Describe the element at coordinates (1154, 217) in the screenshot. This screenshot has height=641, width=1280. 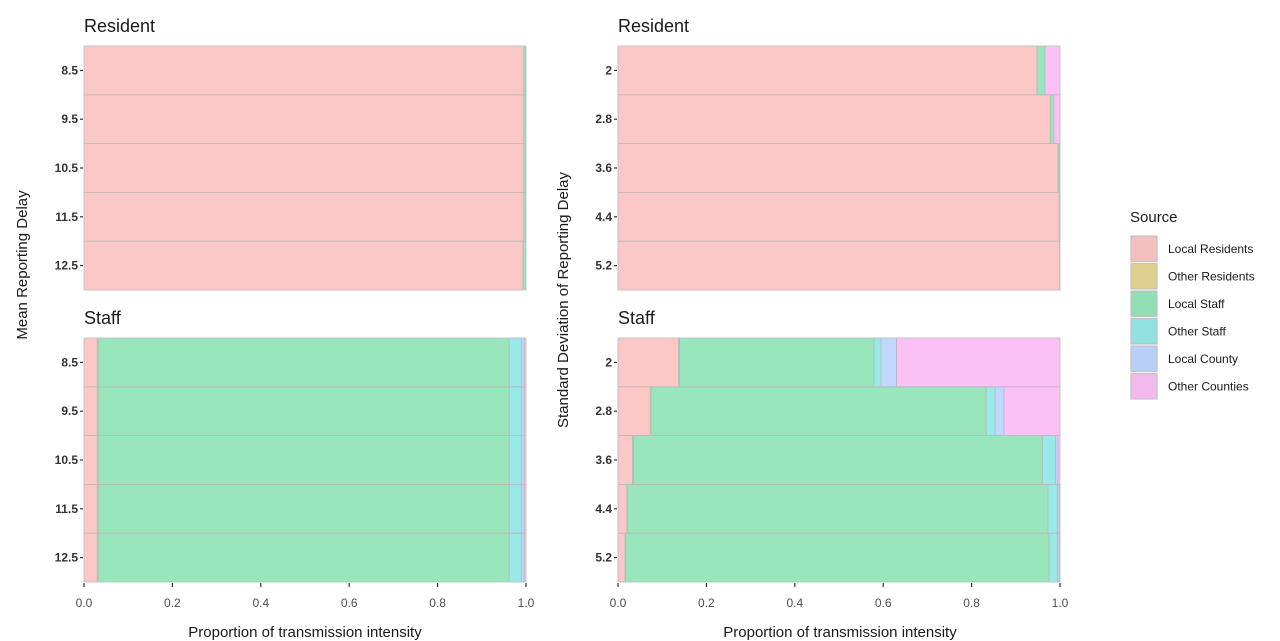
I see `legend-title: Source` at that location.